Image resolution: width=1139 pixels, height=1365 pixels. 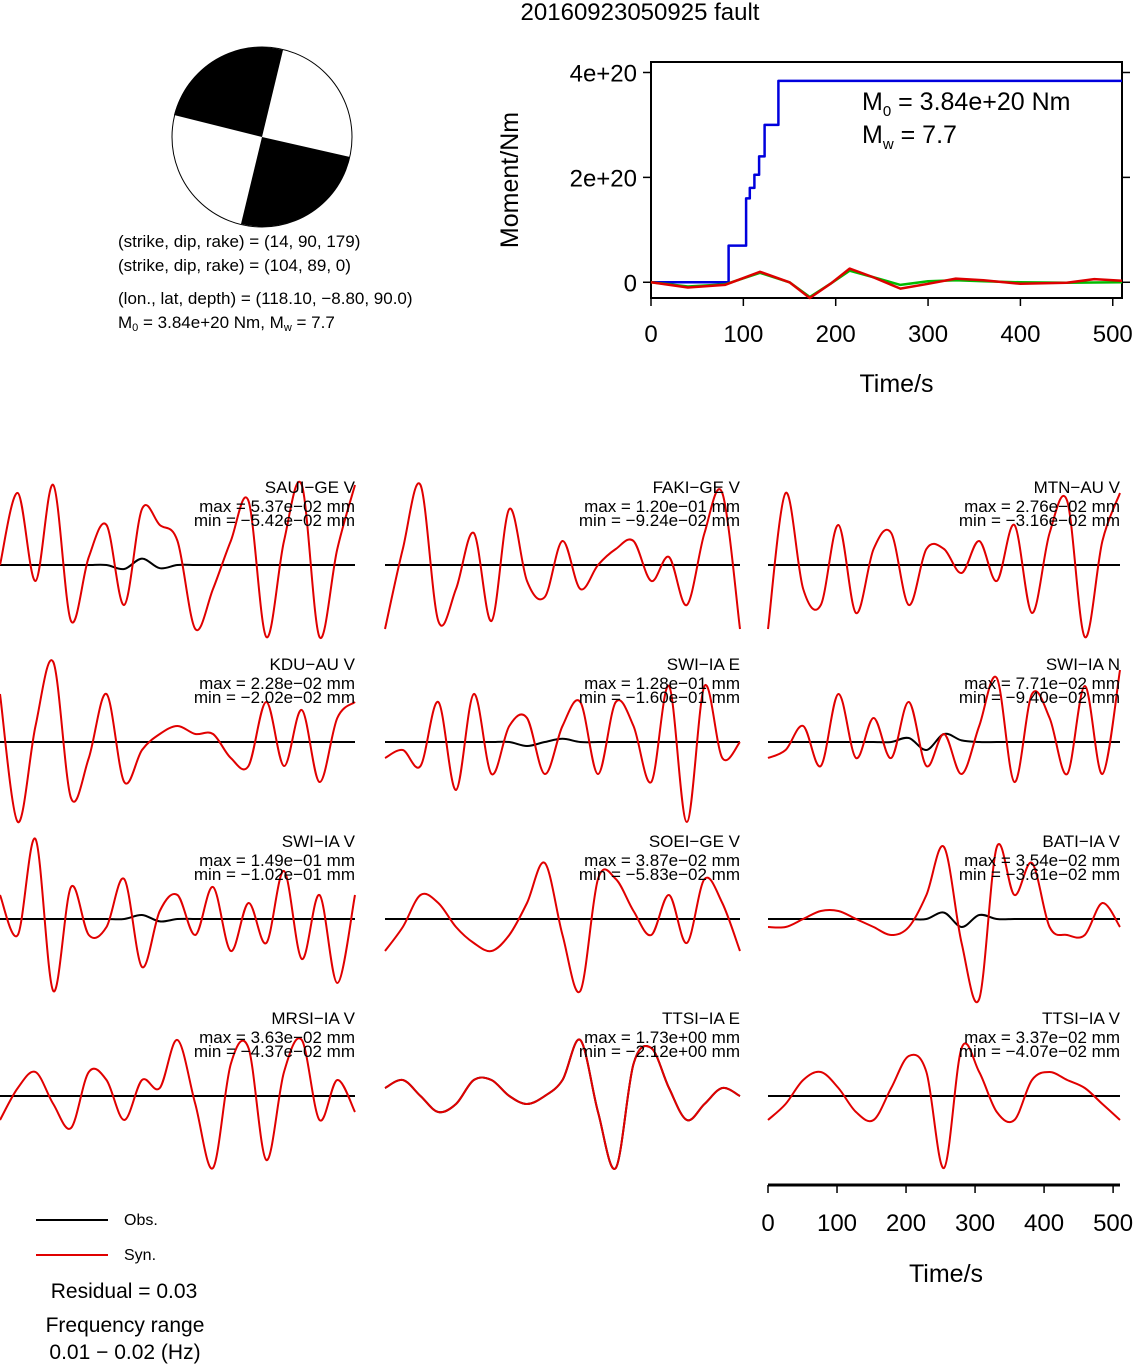 What do you see at coordinates (274, 520) in the screenshot?
I see `station-min: min = −5.42e−02 mm` at bounding box center [274, 520].